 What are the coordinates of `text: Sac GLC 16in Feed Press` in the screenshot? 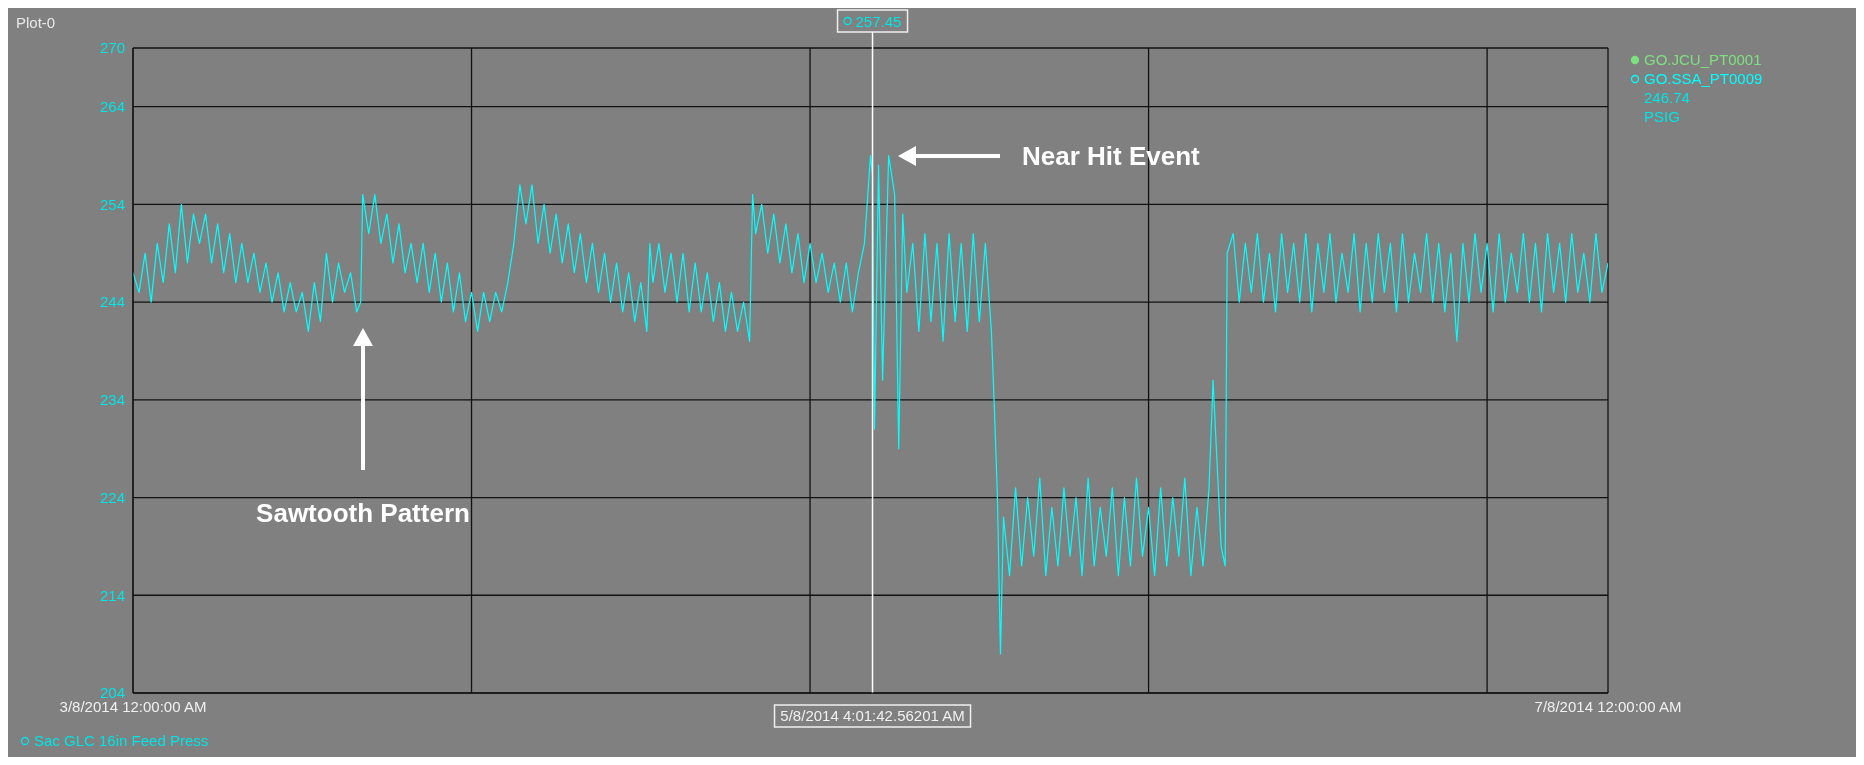 It's located at (121, 740).